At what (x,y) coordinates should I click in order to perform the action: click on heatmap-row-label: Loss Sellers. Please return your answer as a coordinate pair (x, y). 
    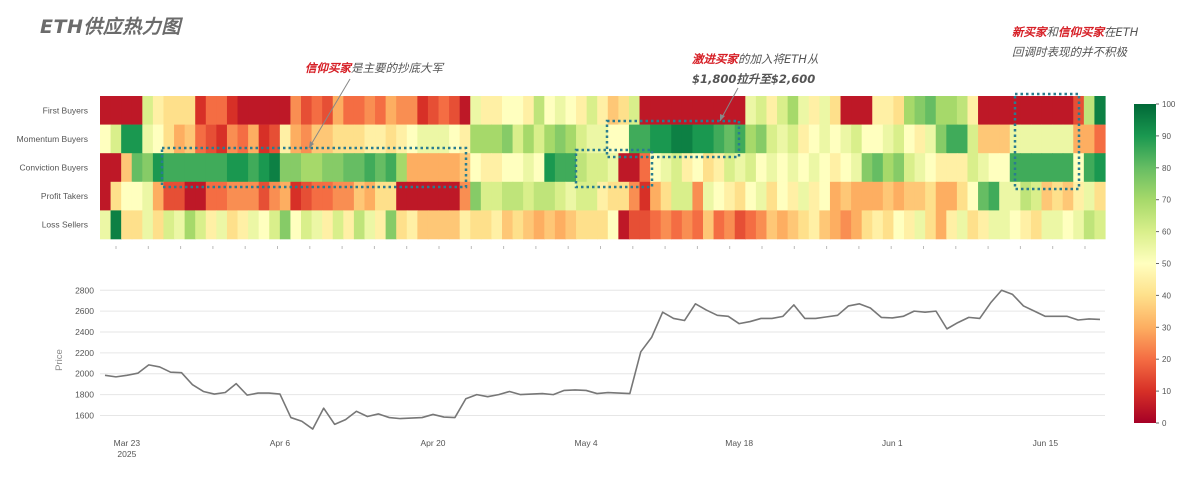
    Looking at the image, I should click on (65, 225).